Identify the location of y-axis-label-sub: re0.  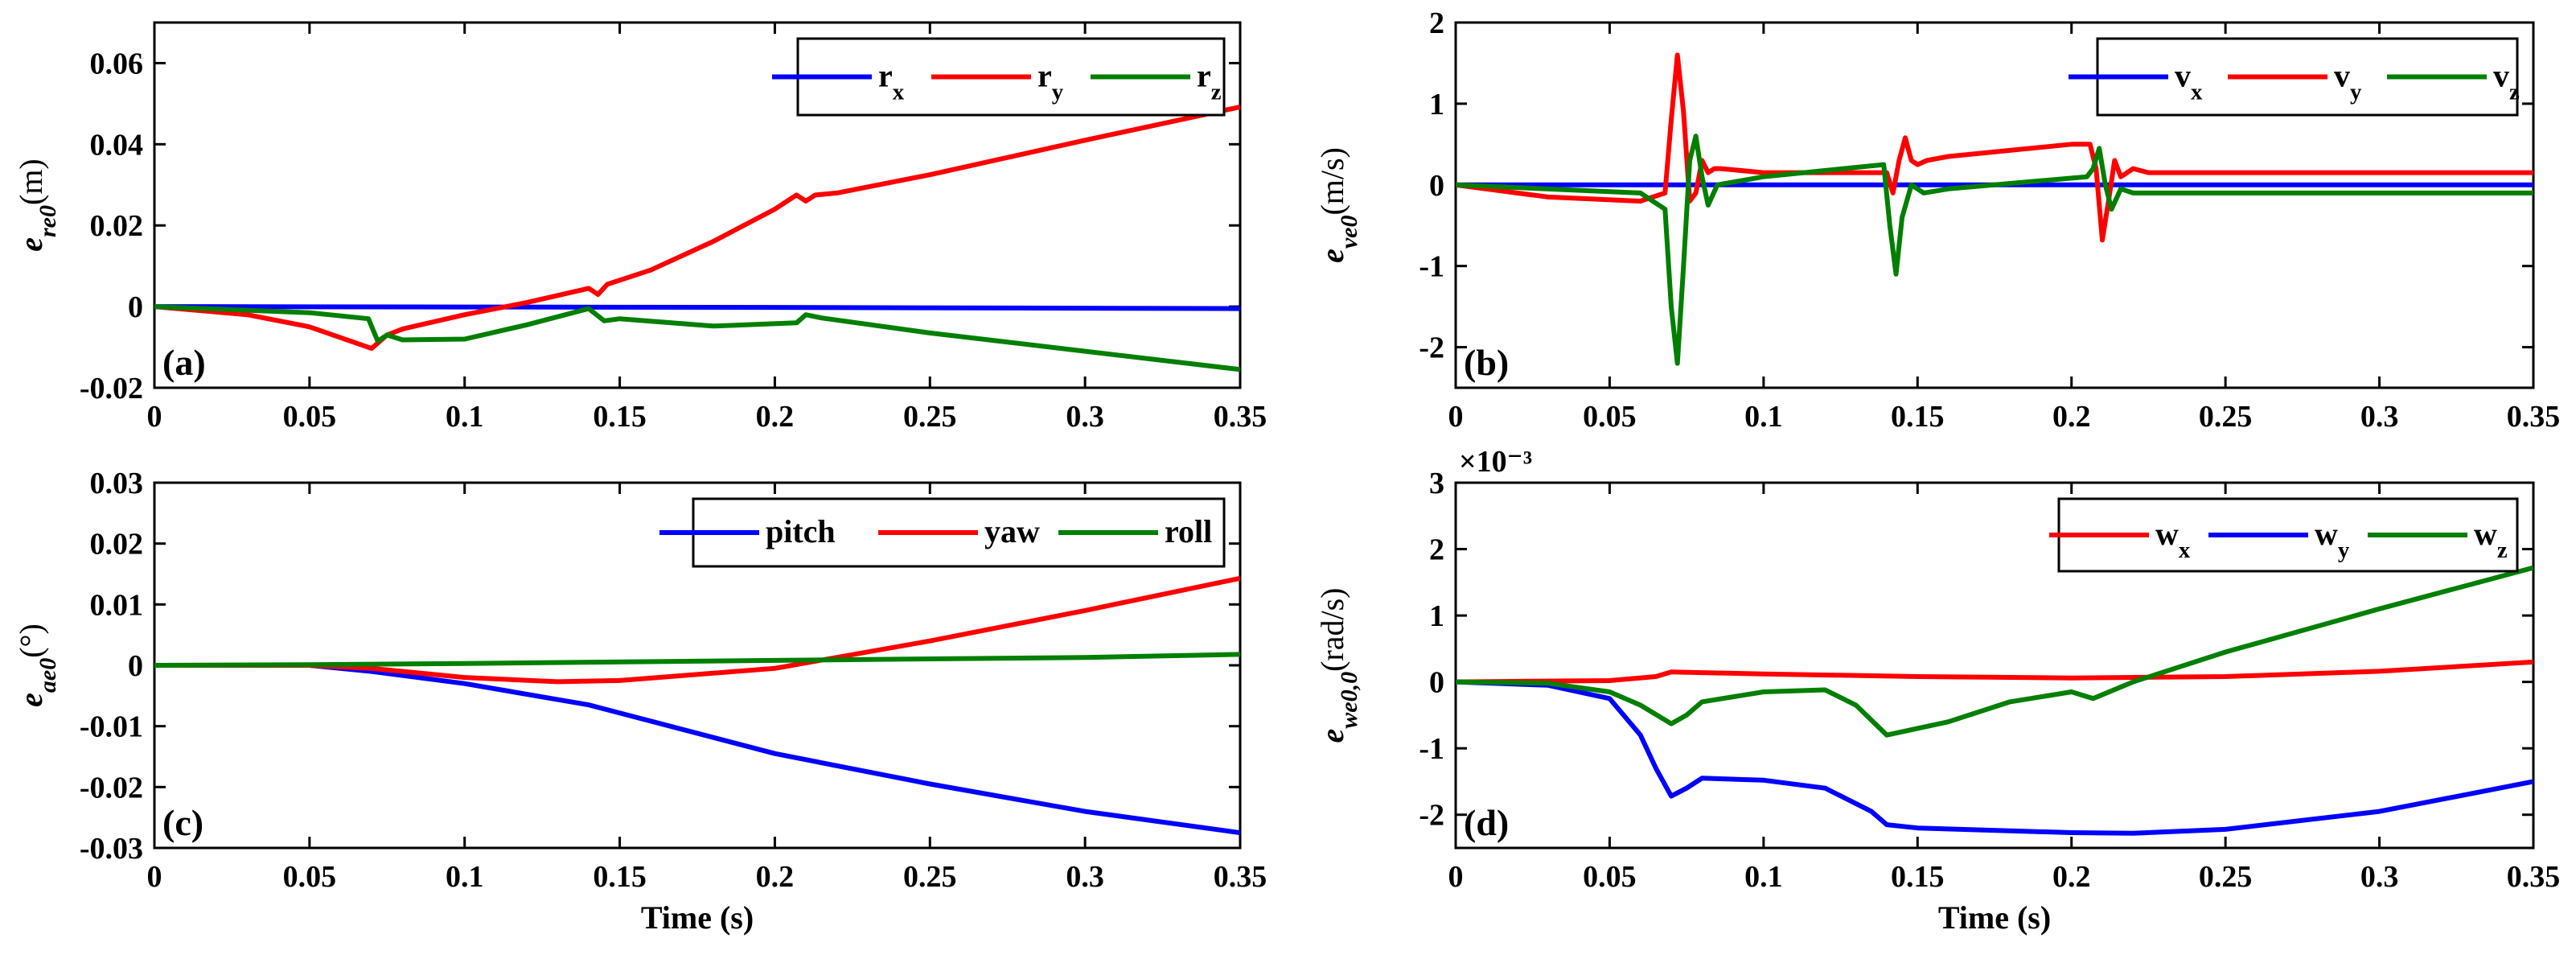
(48, 221).